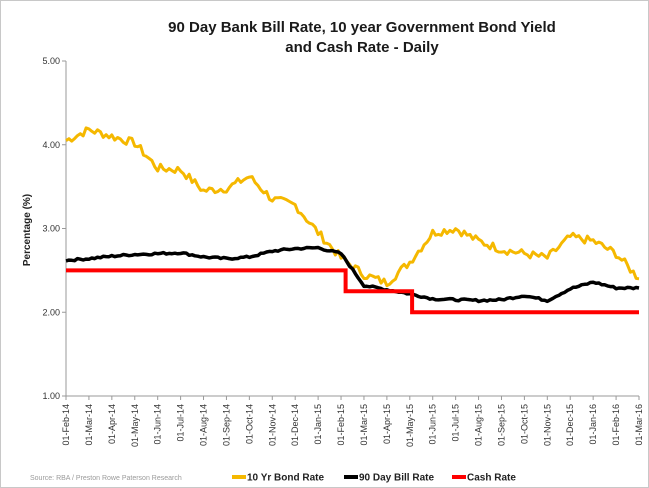  I want to click on legend-item-10yr-bond: 10 Yr Bond Rate, so click(285, 478).